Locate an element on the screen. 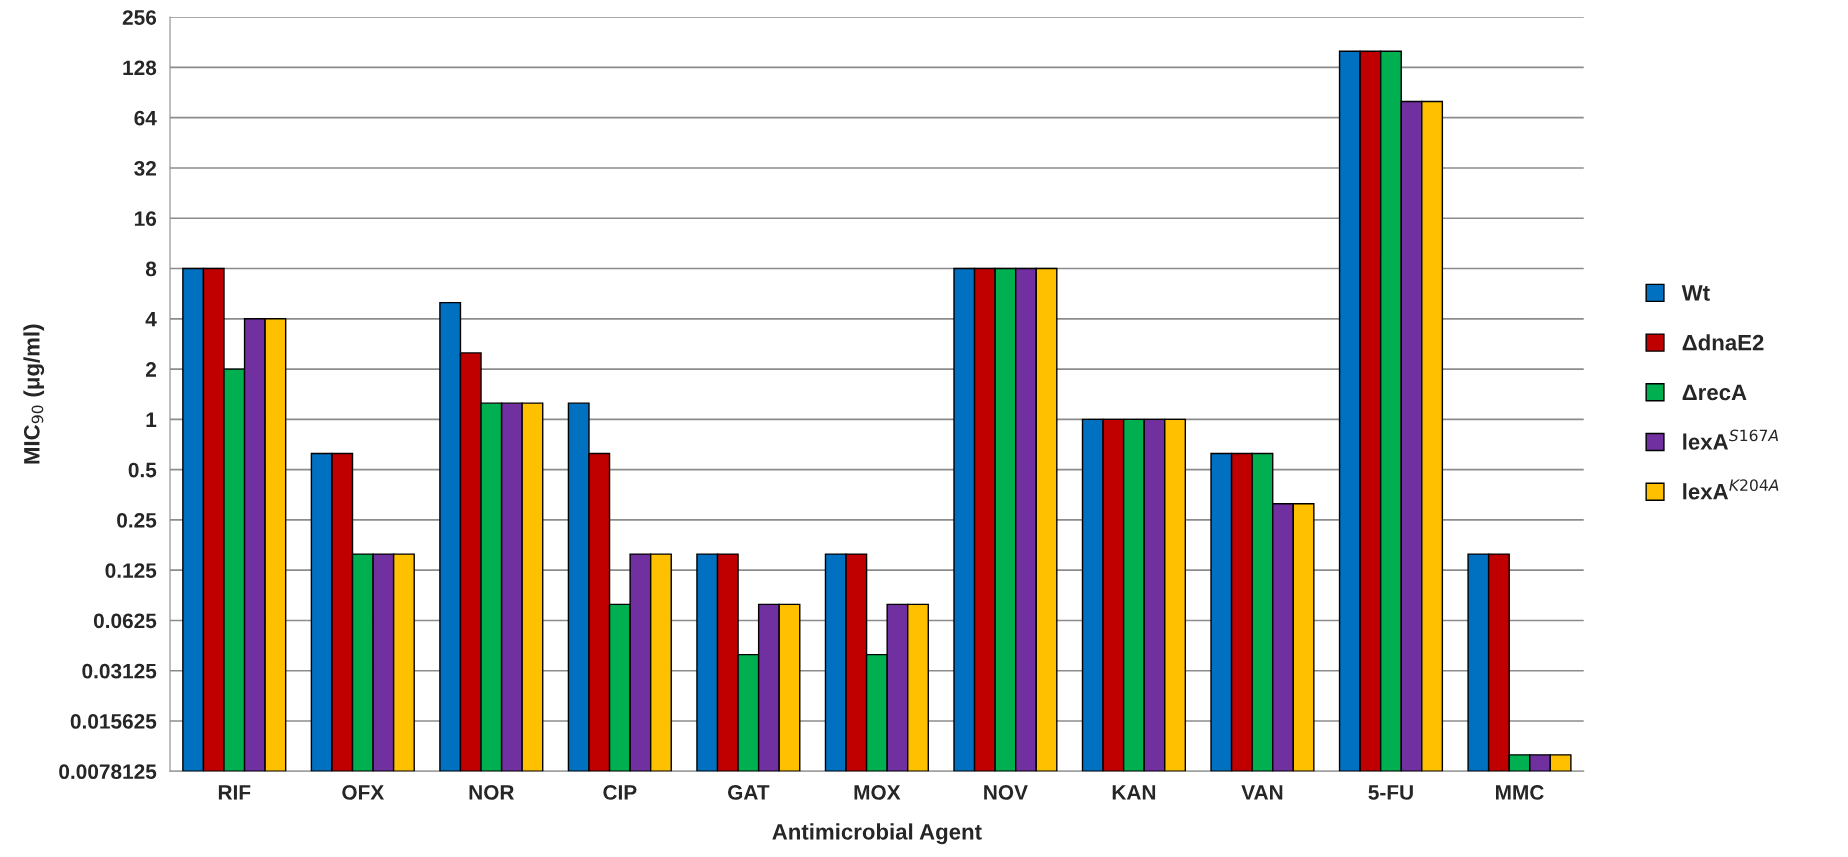 This screenshot has height=857, width=1848. y-tick-label: 0.25 is located at coordinates (137, 520).